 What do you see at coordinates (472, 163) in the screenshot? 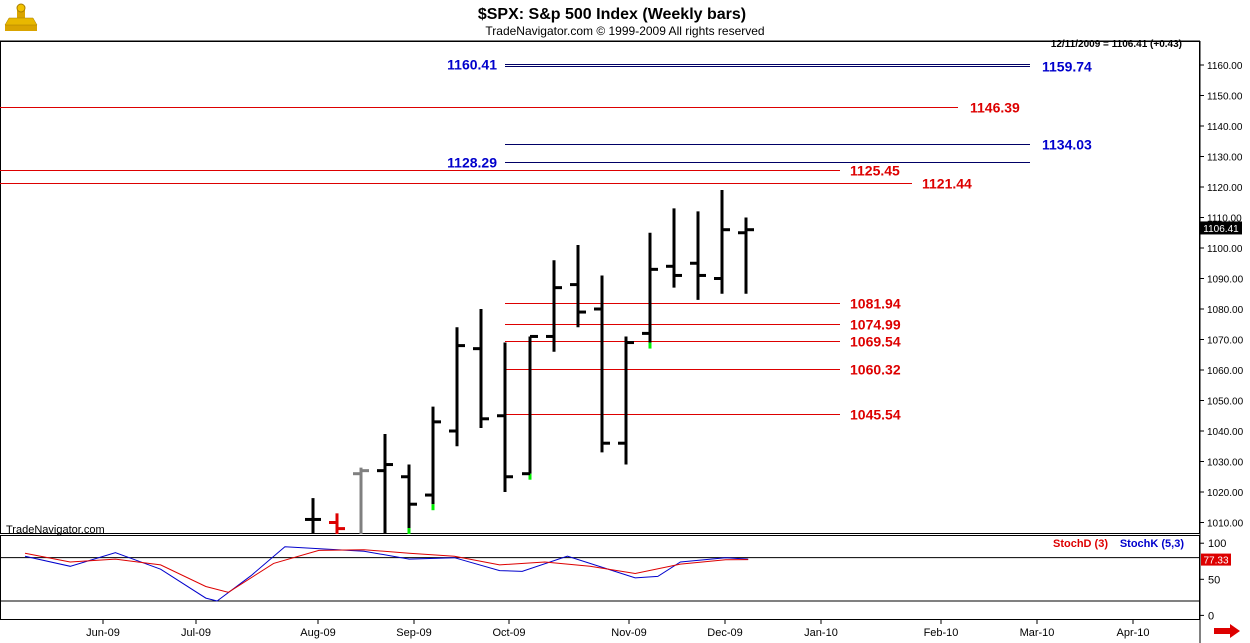
I see `level-label: 1128.29` at bounding box center [472, 163].